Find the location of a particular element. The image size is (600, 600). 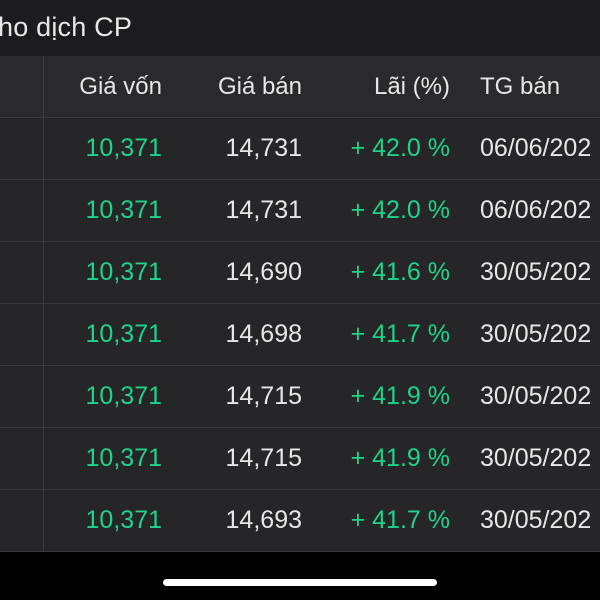

header-cost-price: Giá vốn is located at coordinates (120, 86).